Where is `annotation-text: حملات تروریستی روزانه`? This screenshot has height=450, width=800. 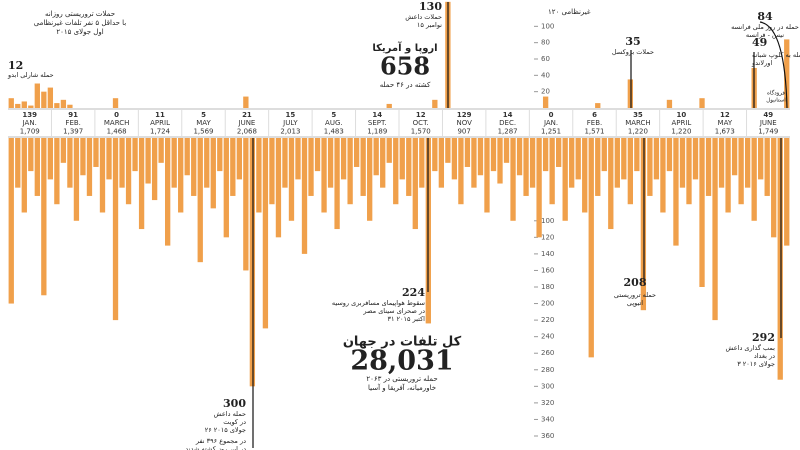
annotation-text: حملات تروریستی روزانه is located at coordinates (80, 14).